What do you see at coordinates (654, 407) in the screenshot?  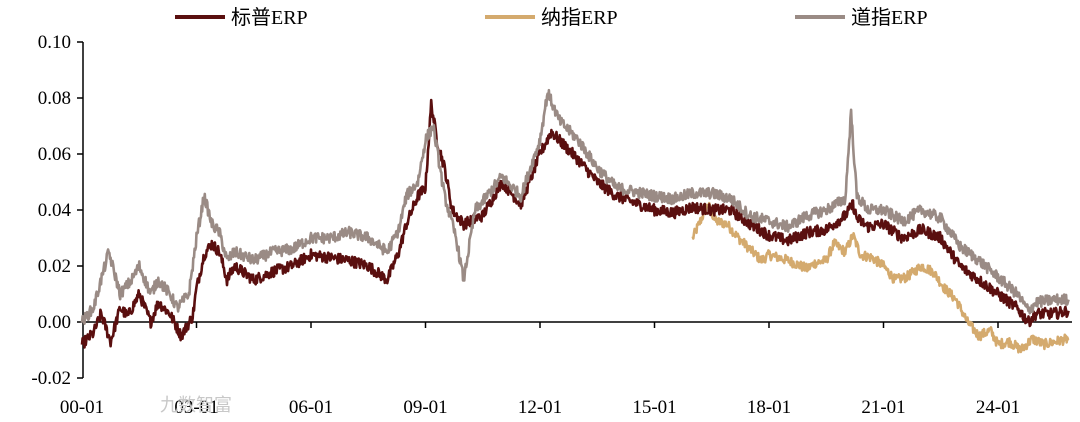 I see `x-tick-label: 15-01` at bounding box center [654, 407].